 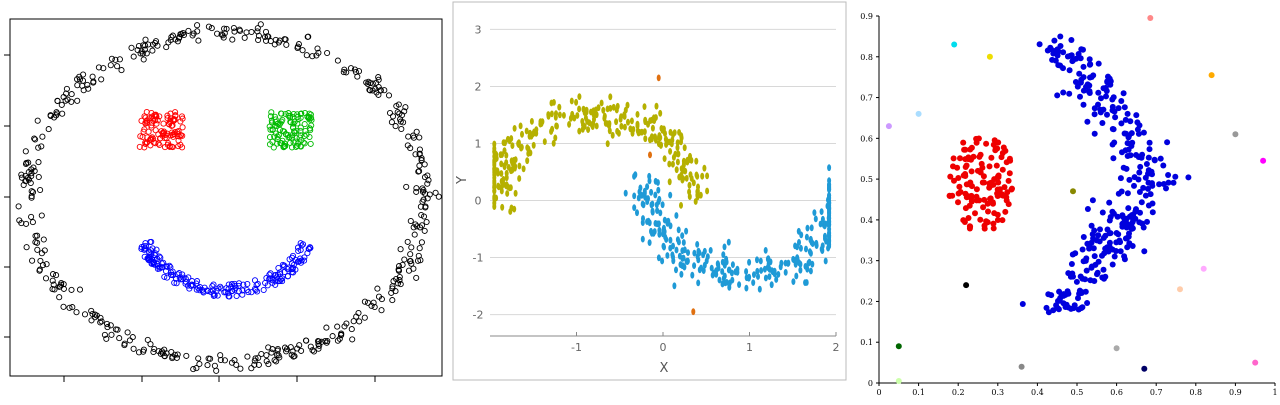 What do you see at coordinates (693, 312) in the screenshot?
I see `moons-outlier-point` at bounding box center [693, 312].